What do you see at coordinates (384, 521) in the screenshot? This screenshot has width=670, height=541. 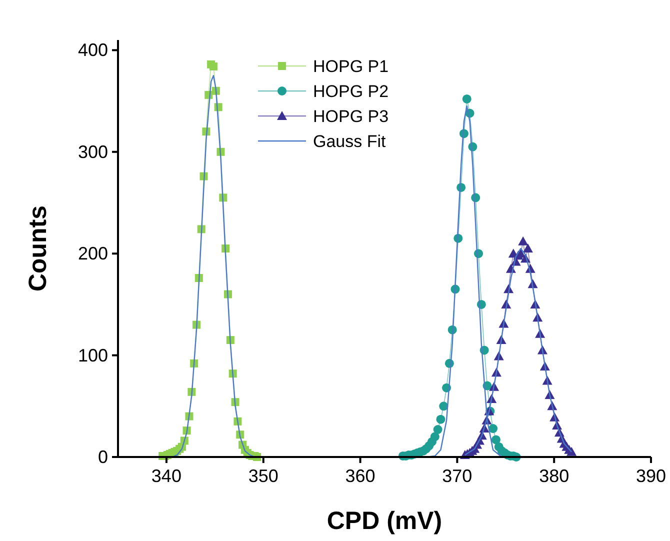 I see `x-axis-title: CPD (mV)` at bounding box center [384, 521].